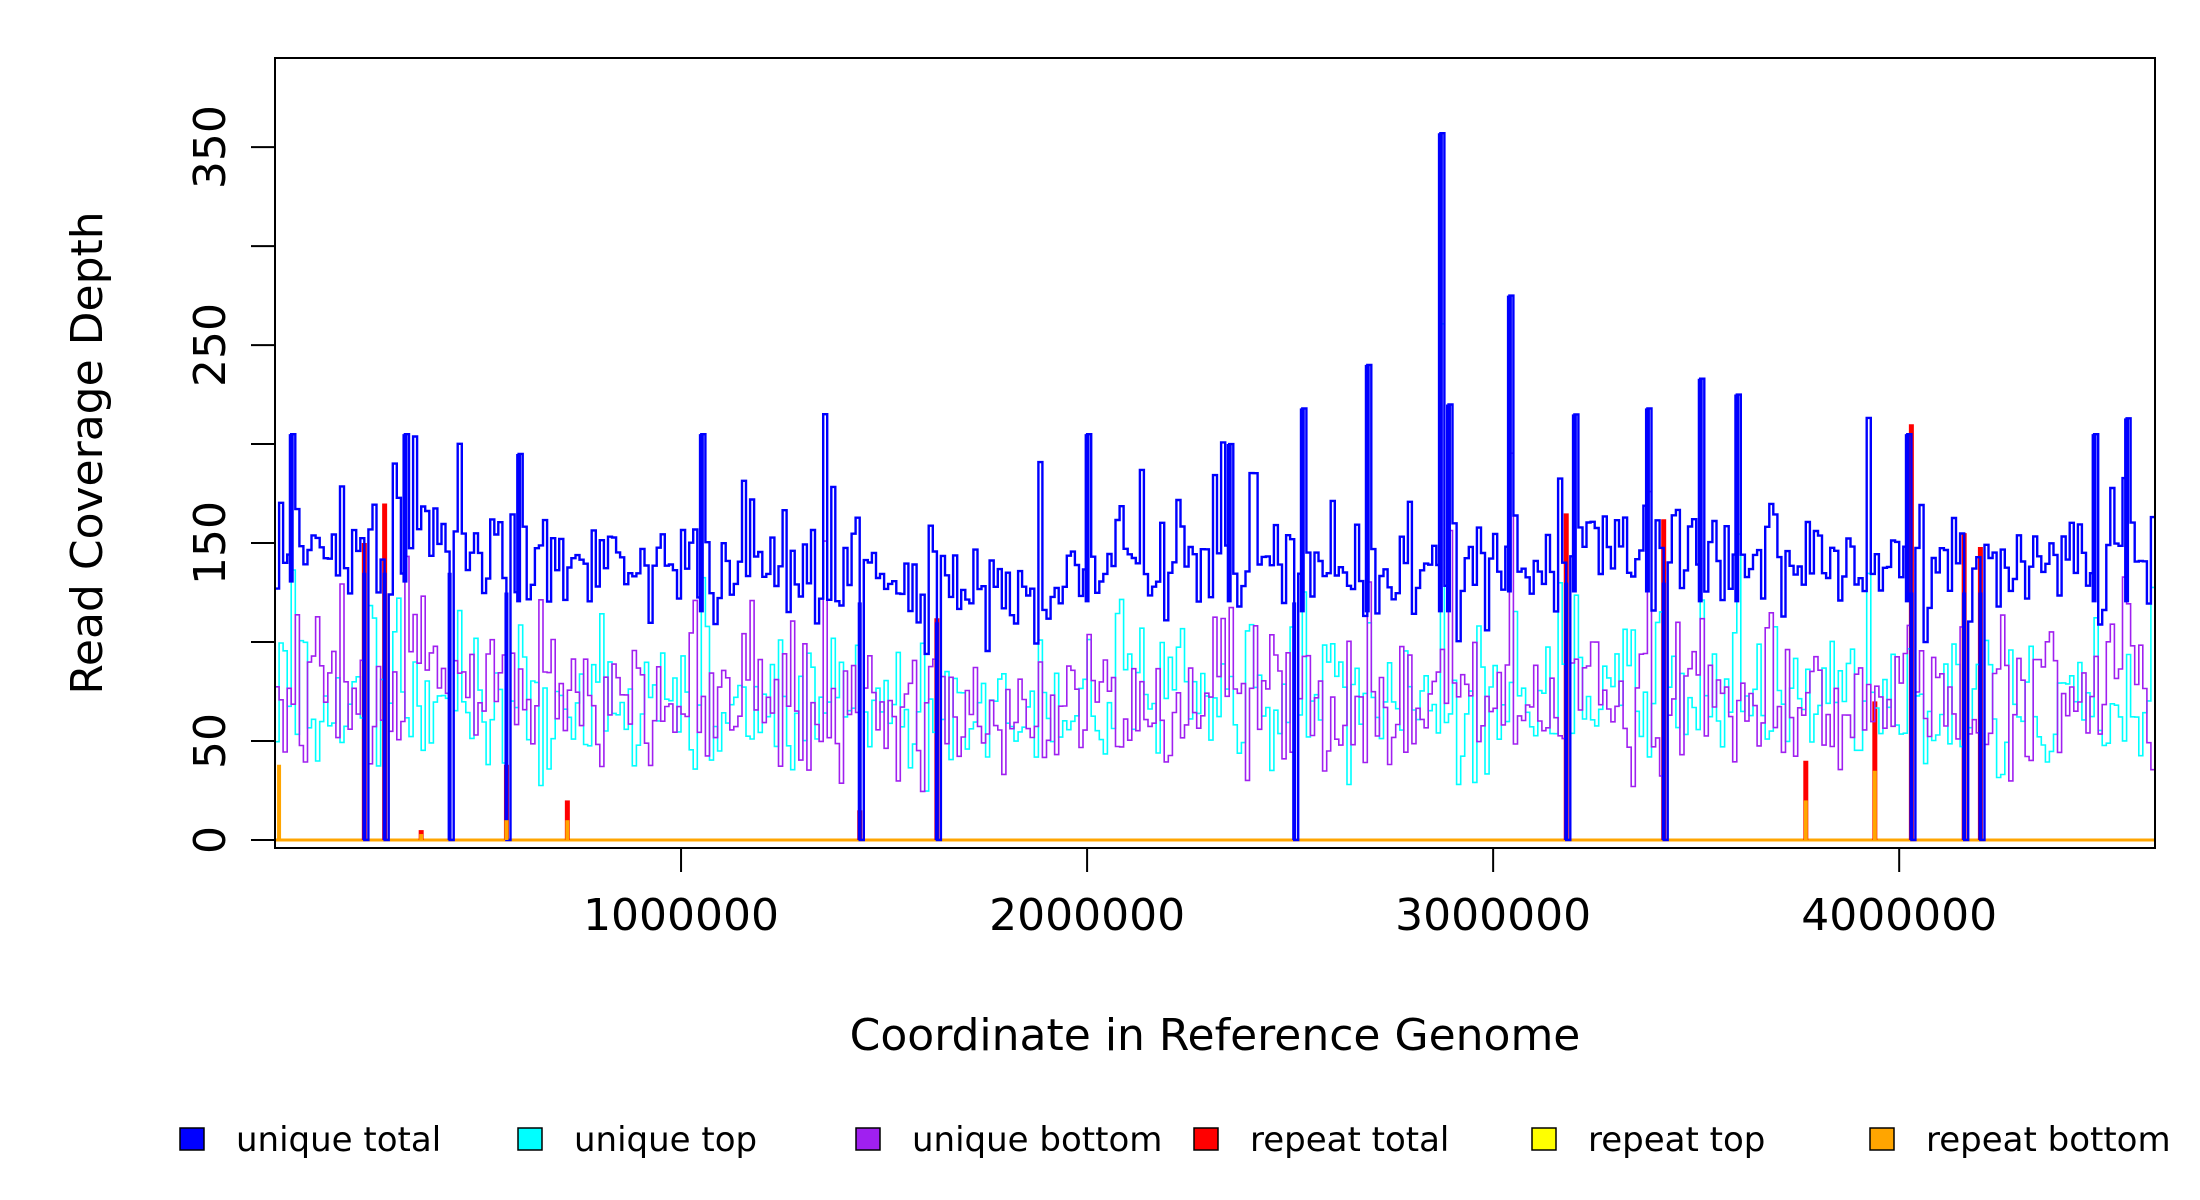 The width and height of the screenshot is (2200, 1200). I want to click on x-tick-label-1000000: 1000000, so click(681, 915).